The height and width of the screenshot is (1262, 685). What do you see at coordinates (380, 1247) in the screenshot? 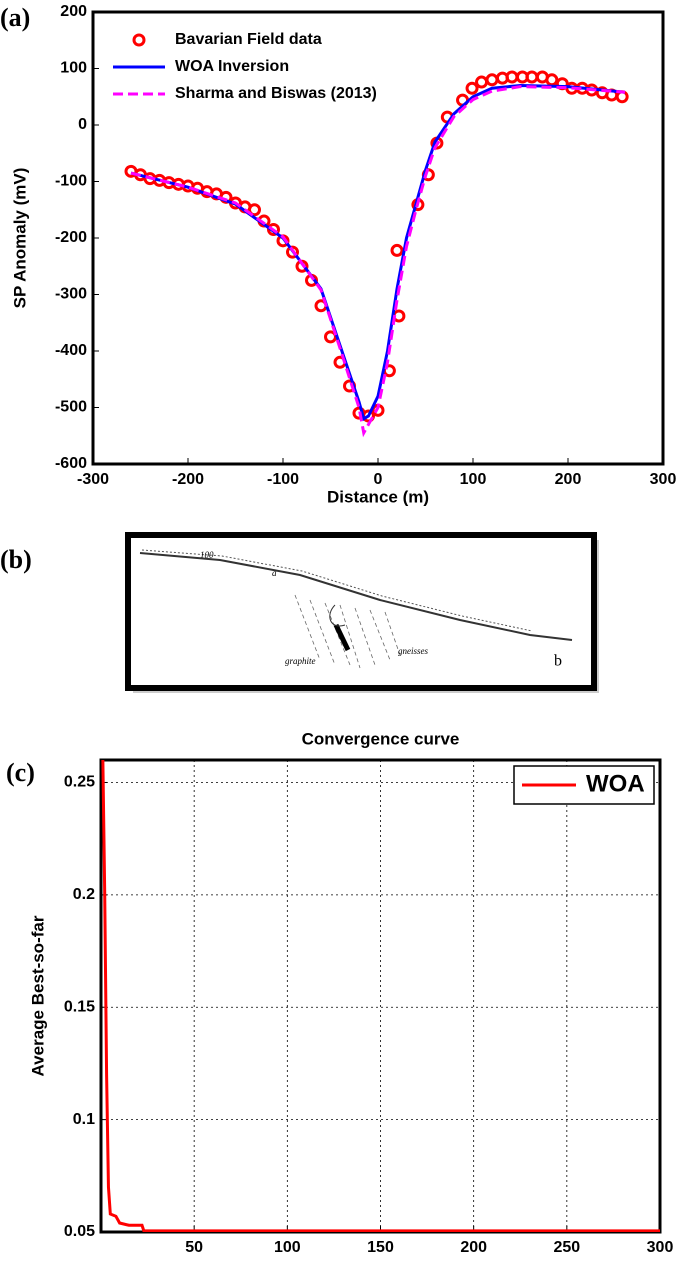
I see `x-tick-label: 150` at bounding box center [380, 1247].